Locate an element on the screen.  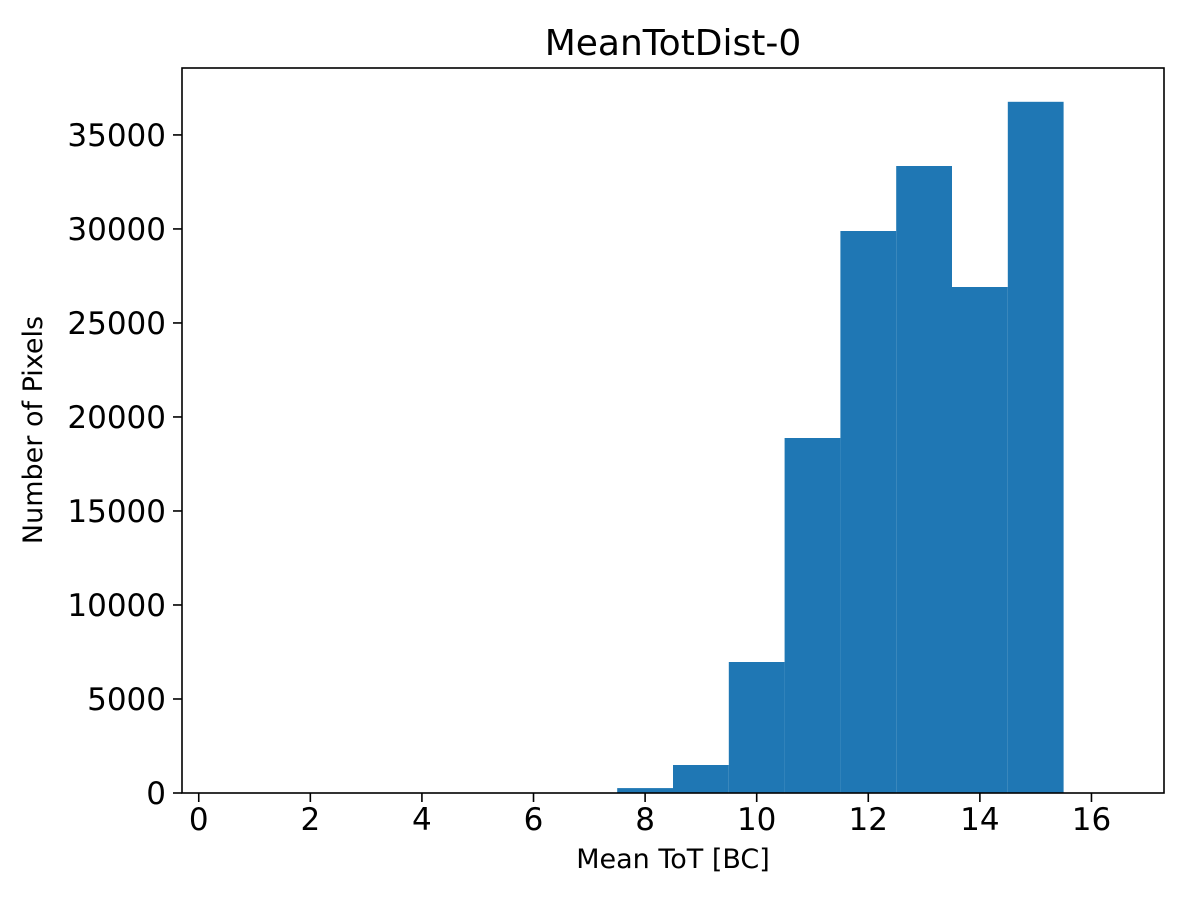
x-tick-label: 6 is located at coordinates (534, 820).